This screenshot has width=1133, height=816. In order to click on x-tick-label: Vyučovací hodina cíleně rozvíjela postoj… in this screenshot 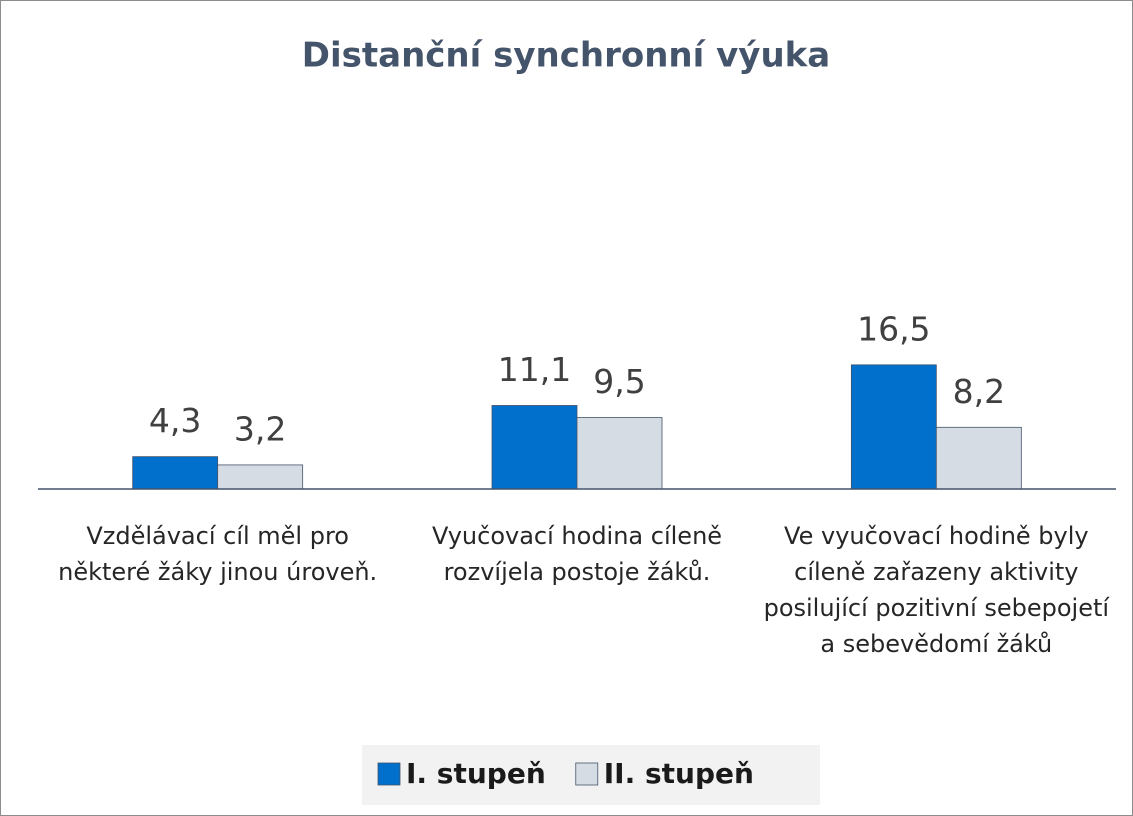, I will do `click(577, 554)`.